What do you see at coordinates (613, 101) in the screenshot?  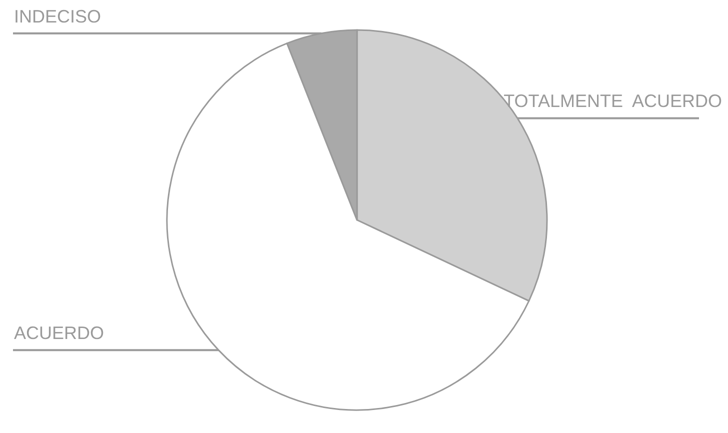 I see `slice-label: TOTALMENTE ACUERDO` at bounding box center [613, 101].